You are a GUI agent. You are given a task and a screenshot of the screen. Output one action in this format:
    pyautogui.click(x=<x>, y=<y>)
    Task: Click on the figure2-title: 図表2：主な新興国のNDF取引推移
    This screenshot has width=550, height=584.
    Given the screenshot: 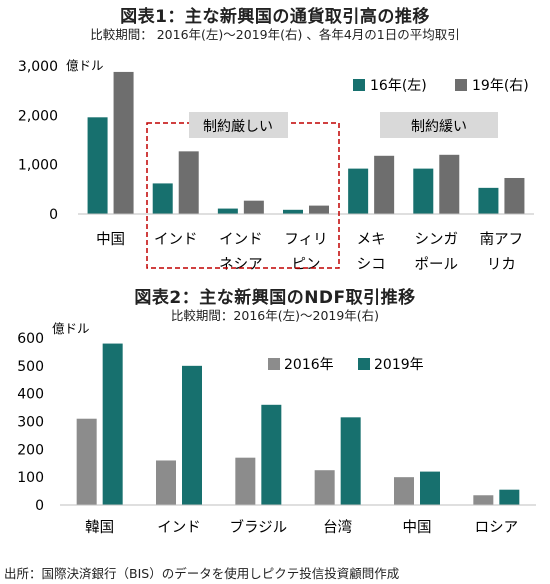 What is the action you would take?
    pyautogui.click(x=275, y=298)
    